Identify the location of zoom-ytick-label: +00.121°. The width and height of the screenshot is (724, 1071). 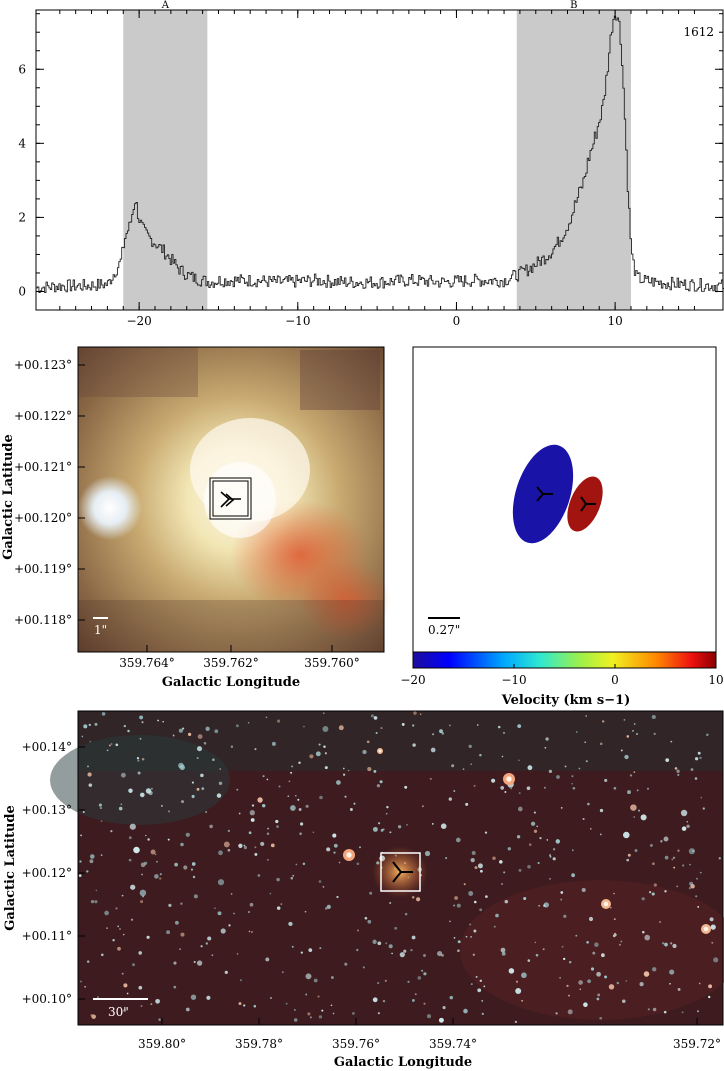
(43, 467).